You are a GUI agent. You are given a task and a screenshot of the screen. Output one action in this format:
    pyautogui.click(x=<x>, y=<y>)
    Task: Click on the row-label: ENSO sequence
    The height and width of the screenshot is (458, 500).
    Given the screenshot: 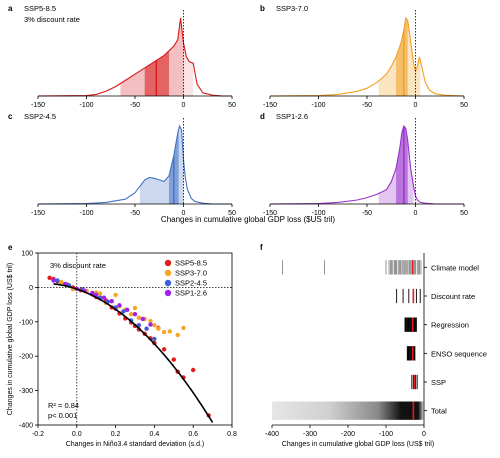 What is the action you would take?
    pyautogui.click(x=459, y=353)
    